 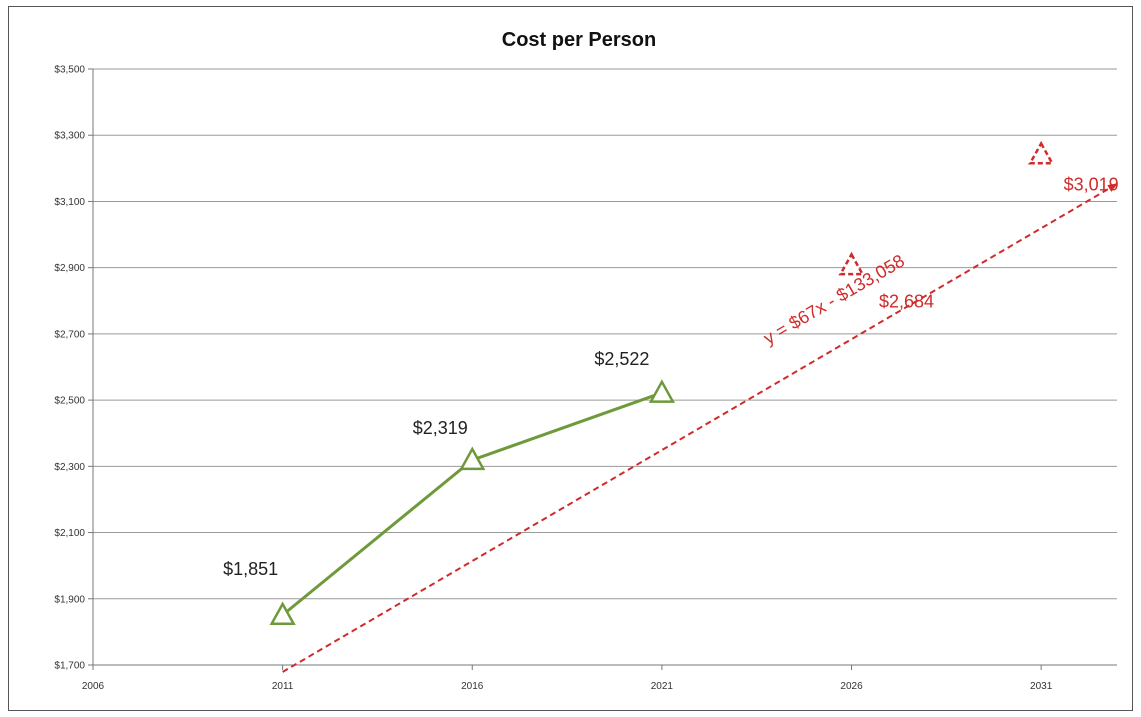 What do you see at coordinates (1041, 686) in the screenshot?
I see `x-tick-label: 2031` at bounding box center [1041, 686].